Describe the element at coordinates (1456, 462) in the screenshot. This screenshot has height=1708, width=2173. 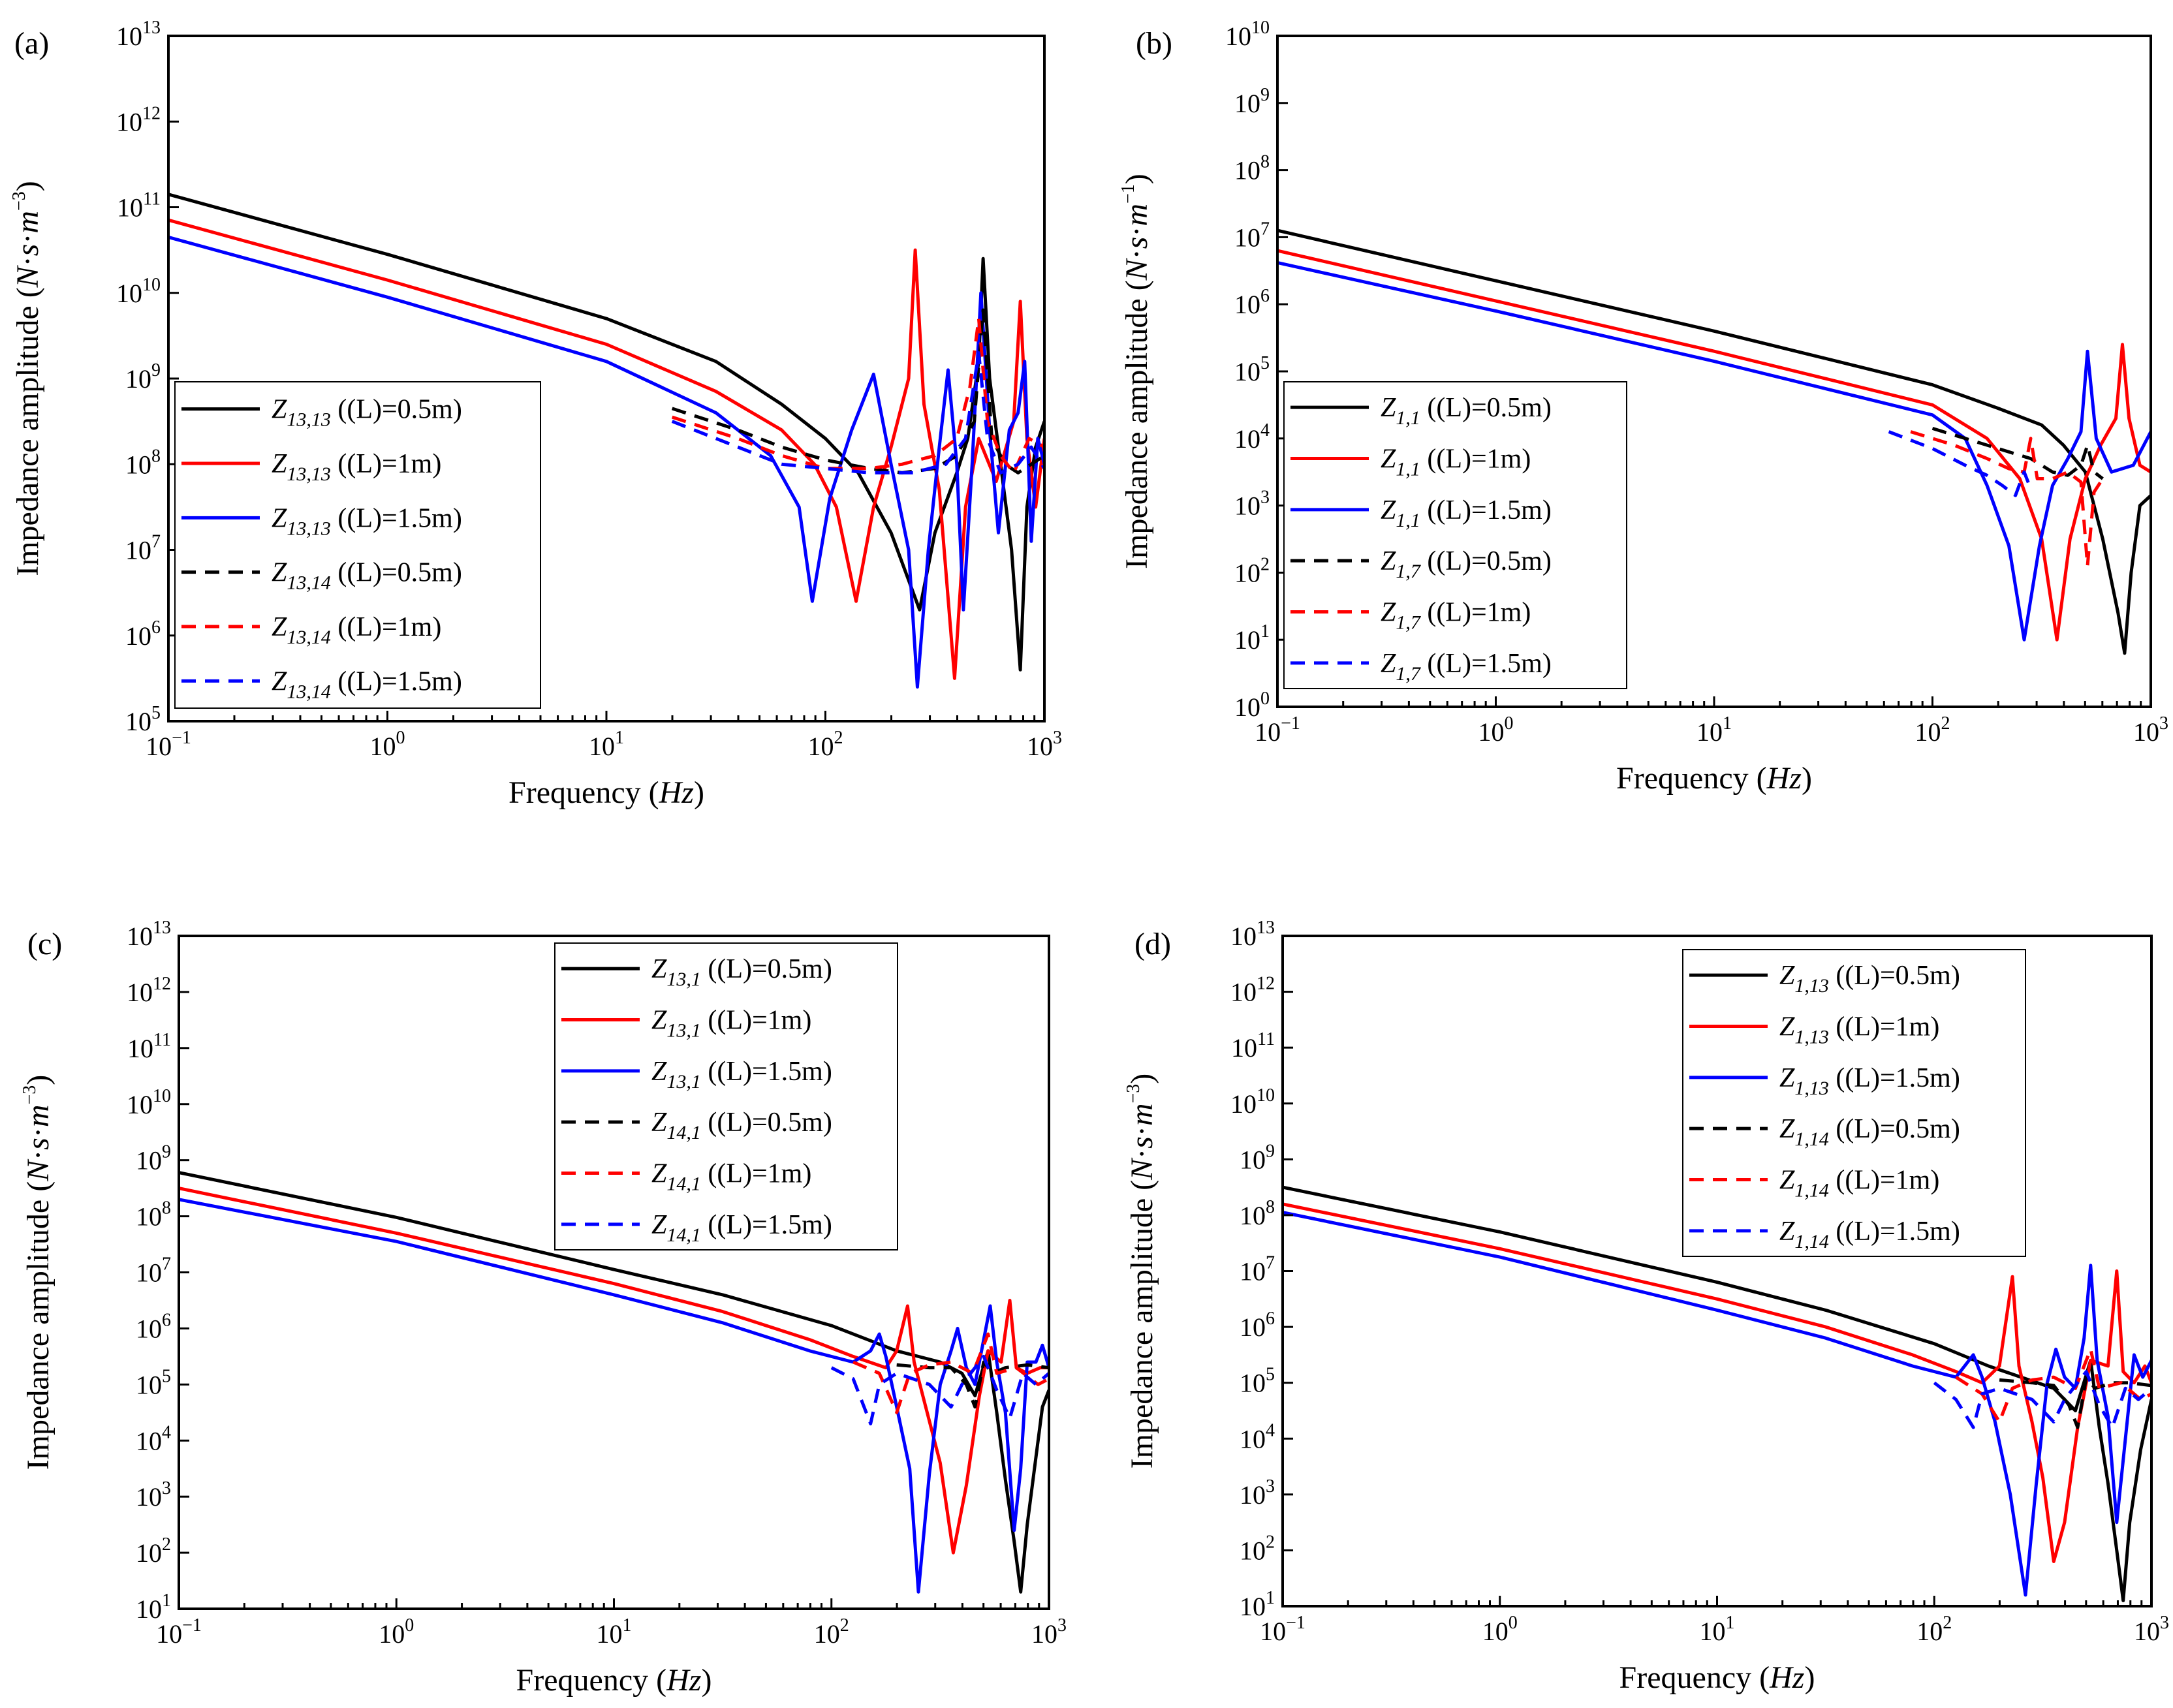
I see `legend-label: Z1,1 ((L)=1m)` at that location.